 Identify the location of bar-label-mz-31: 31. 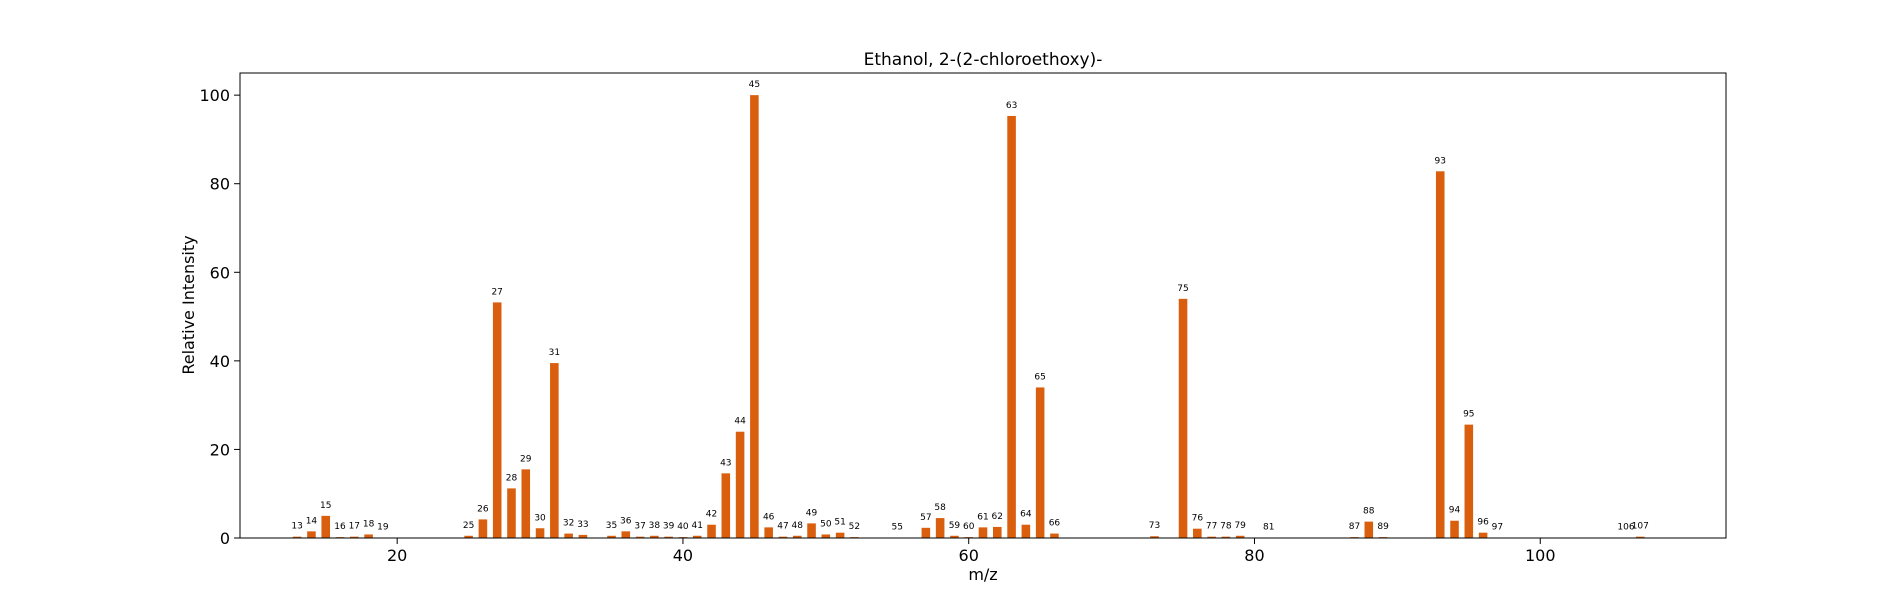
(554, 353).